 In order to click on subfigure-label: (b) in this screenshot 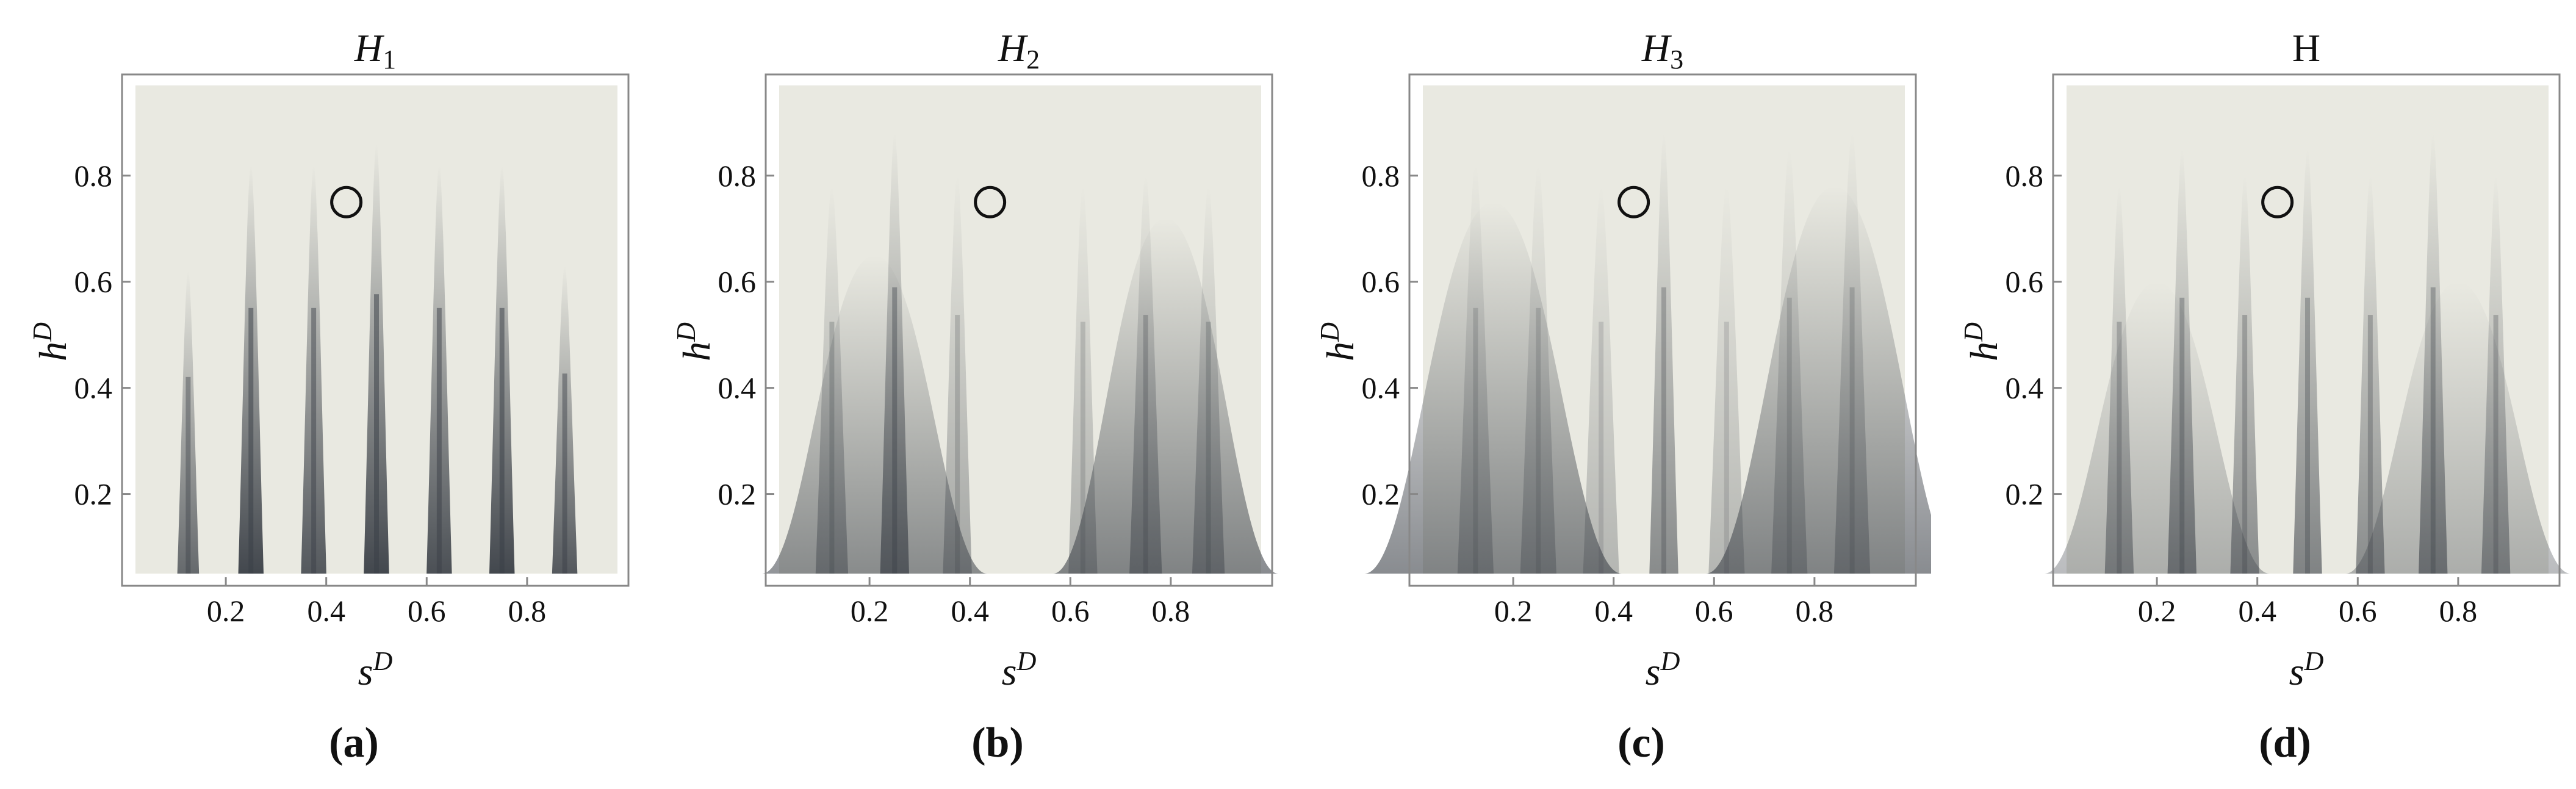, I will do `click(997, 742)`.